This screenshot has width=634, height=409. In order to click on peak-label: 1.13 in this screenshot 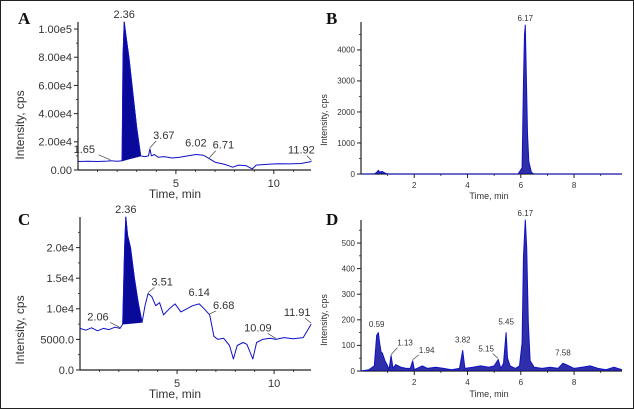, I will do `click(405, 343)`.